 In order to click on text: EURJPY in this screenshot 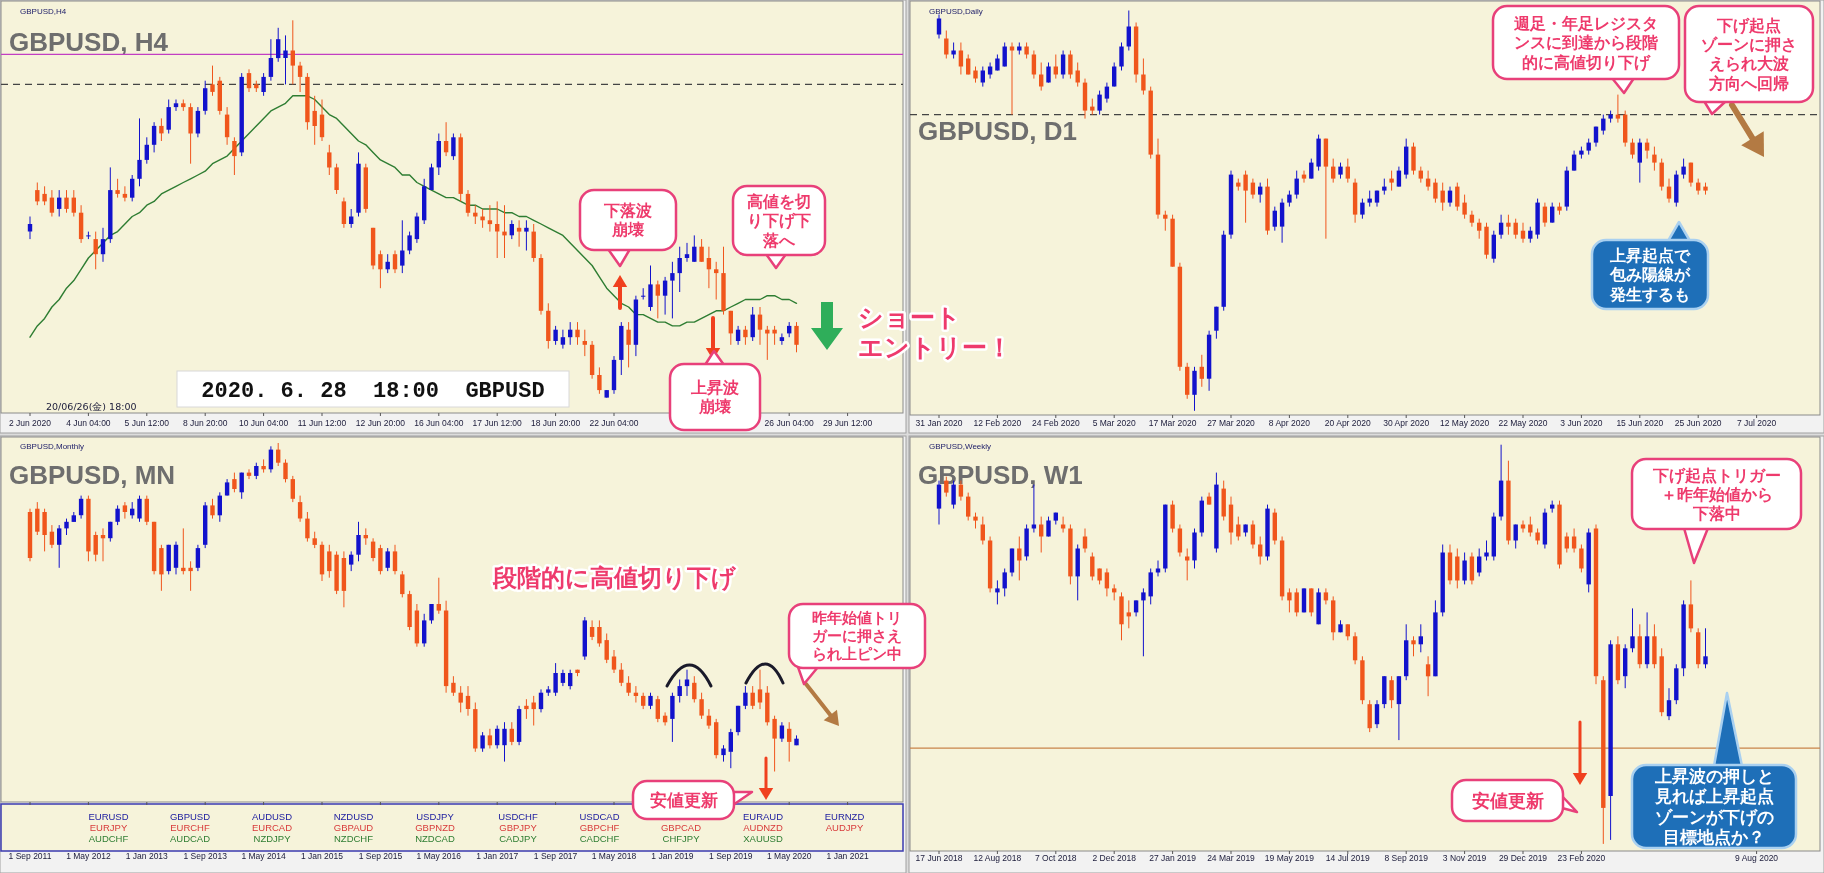, I will do `click(108, 827)`.